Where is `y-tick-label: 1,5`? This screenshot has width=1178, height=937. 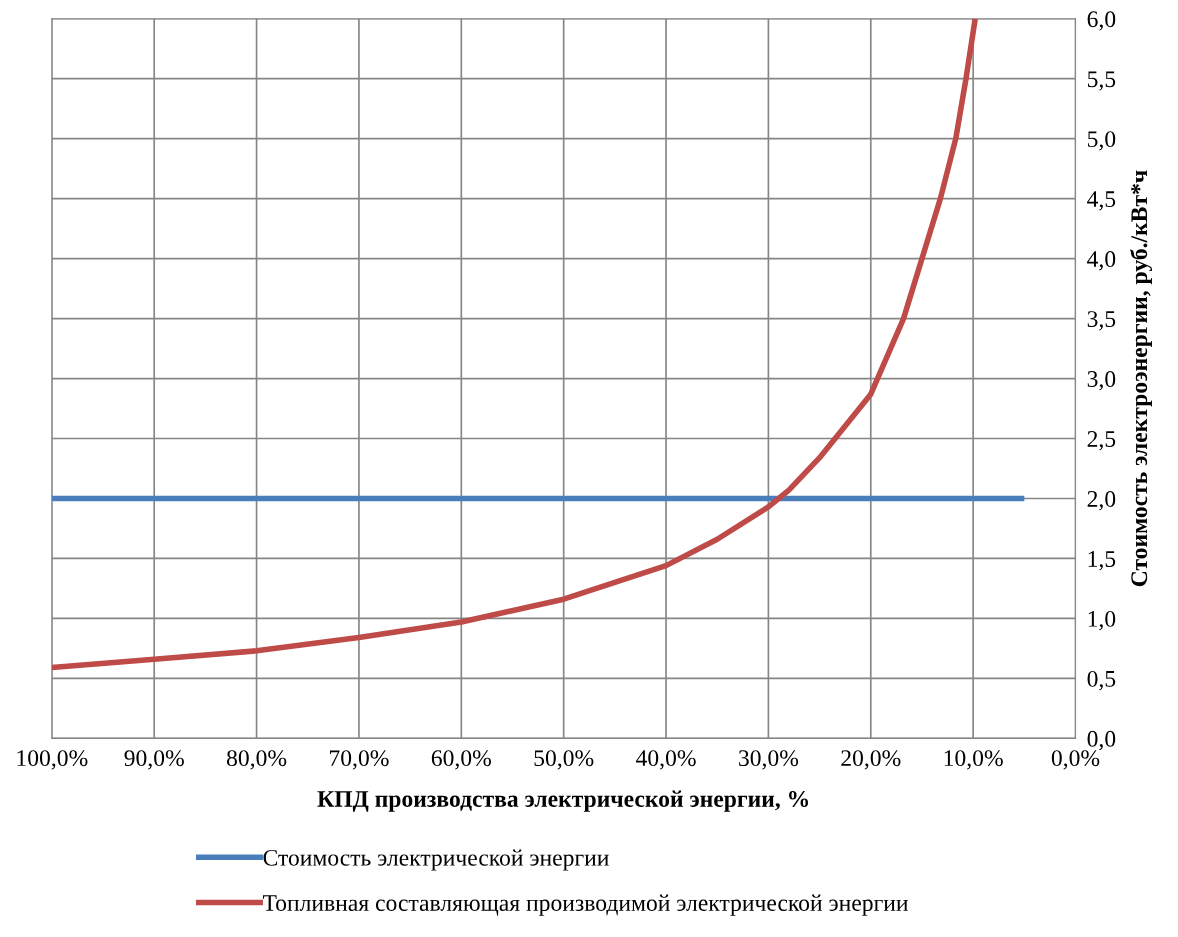 y-tick-label: 1,5 is located at coordinates (1102, 561).